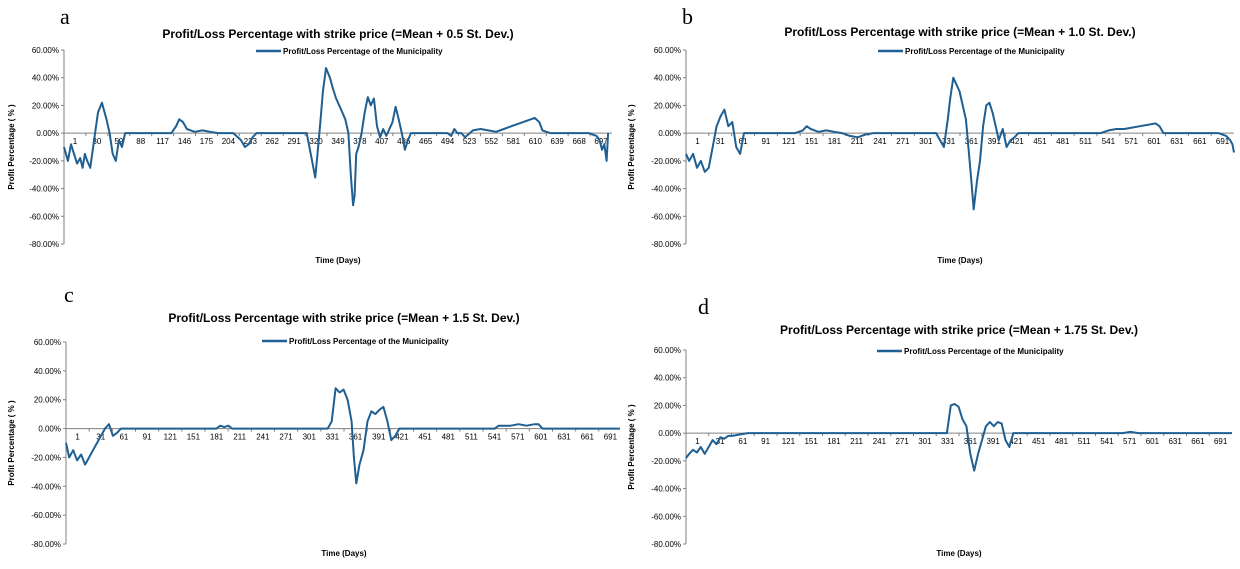 The image size is (1240, 569). Describe the element at coordinates (162, 141) in the screenshot. I see `x-tick-label: 117` at that location.